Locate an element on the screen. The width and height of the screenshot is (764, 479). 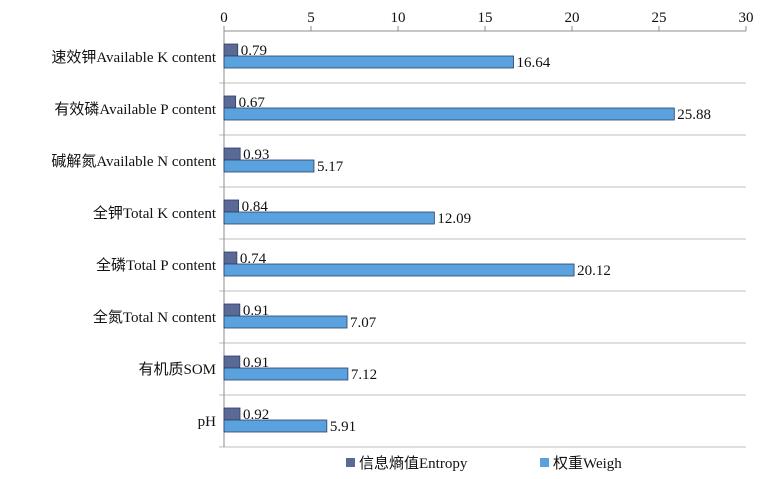
legend: 信息熵值Entropy 权重Weigh is located at coordinates (484, 463).